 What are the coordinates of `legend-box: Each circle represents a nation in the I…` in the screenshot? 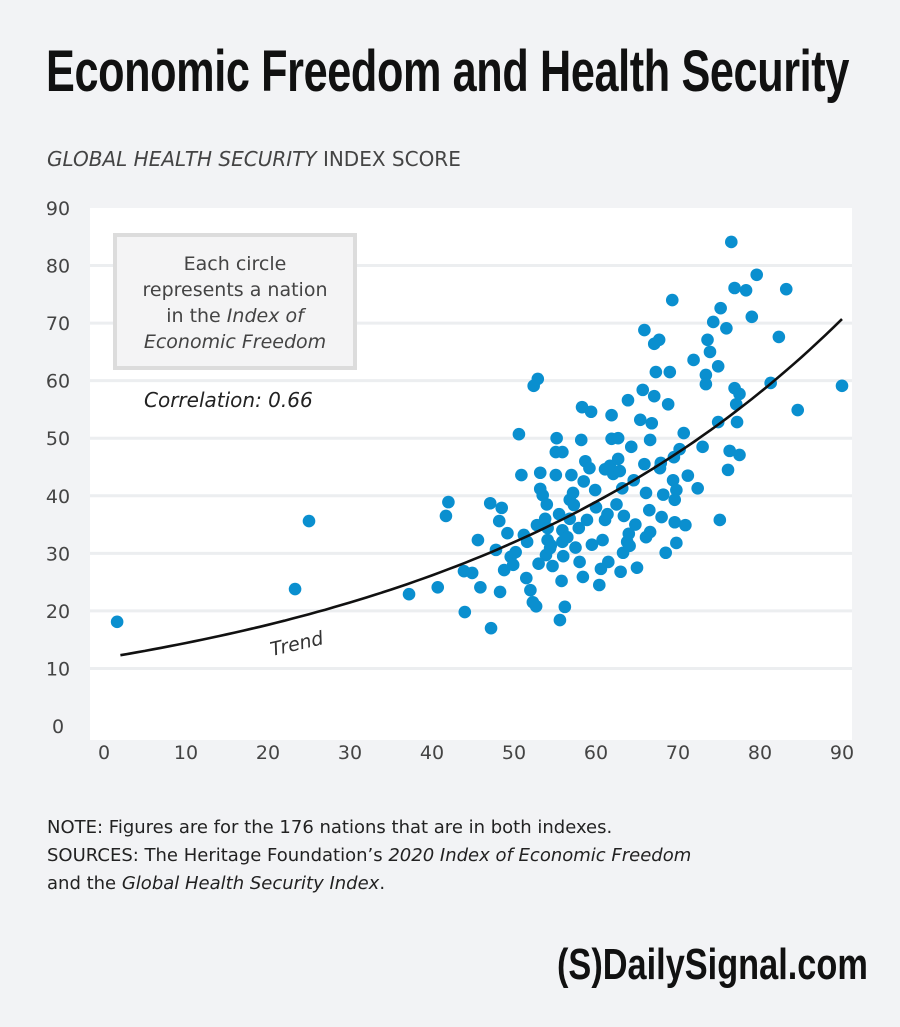 It's located at (235, 301).